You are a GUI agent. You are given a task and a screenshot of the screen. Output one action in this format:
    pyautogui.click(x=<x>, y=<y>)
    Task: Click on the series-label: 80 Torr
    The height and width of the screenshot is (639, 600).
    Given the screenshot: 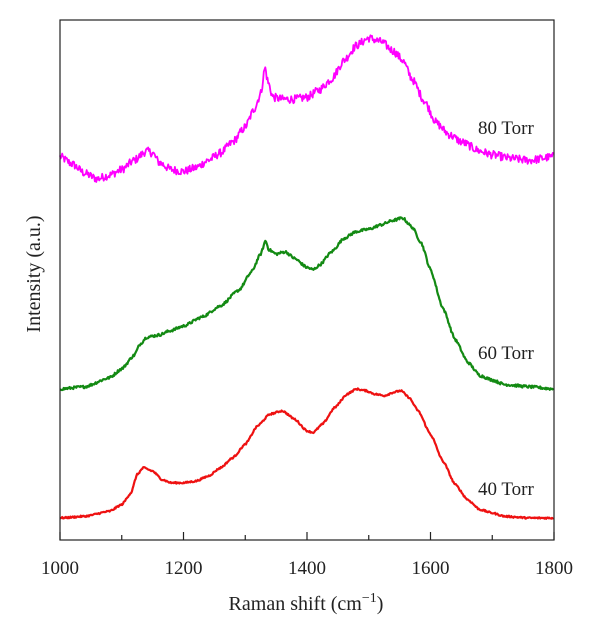 What is the action you would take?
    pyautogui.click(x=506, y=128)
    